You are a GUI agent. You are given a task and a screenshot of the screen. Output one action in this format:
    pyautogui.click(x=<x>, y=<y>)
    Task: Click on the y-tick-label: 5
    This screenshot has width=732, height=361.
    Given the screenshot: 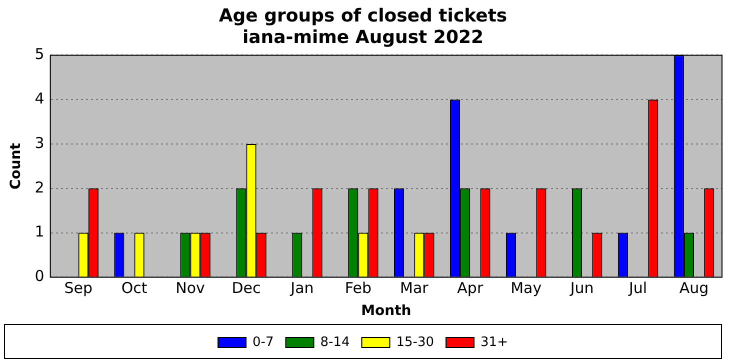 What is the action you would take?
    pyautogui.click(x=39, y=54)
    